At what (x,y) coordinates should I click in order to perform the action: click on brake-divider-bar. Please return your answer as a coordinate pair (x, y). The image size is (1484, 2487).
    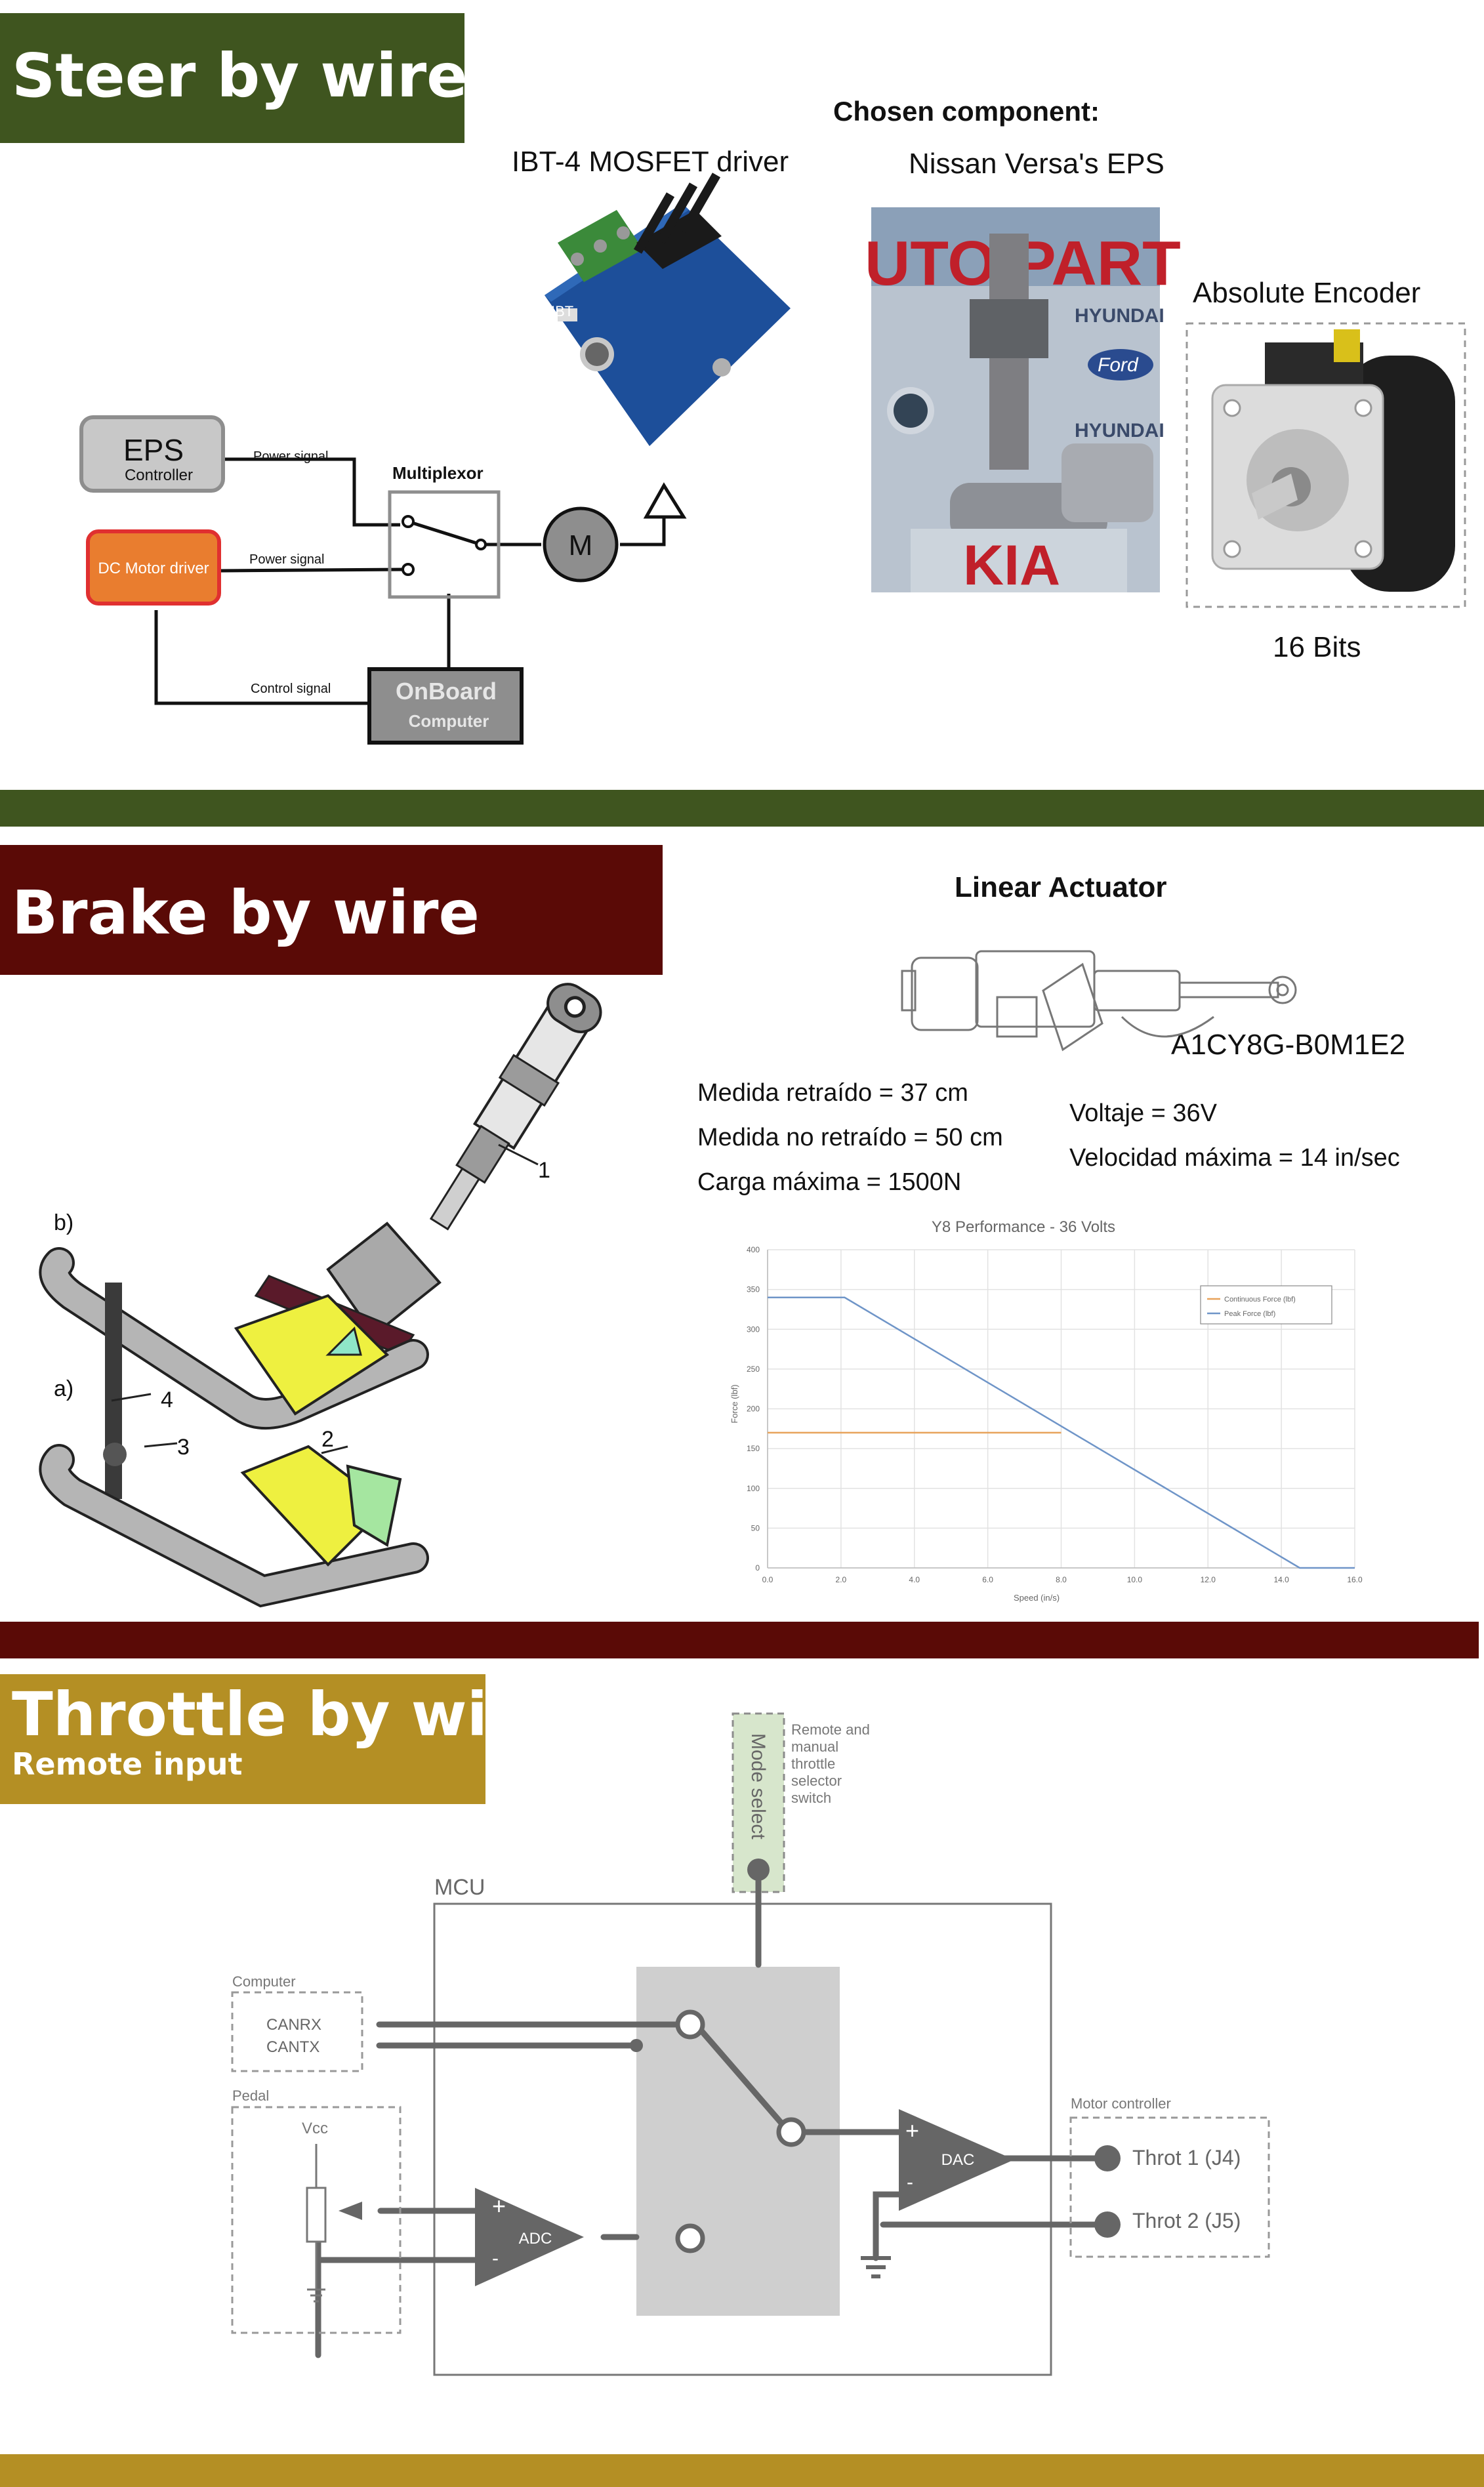
    Looking at the image, I should click on (740, 1640).